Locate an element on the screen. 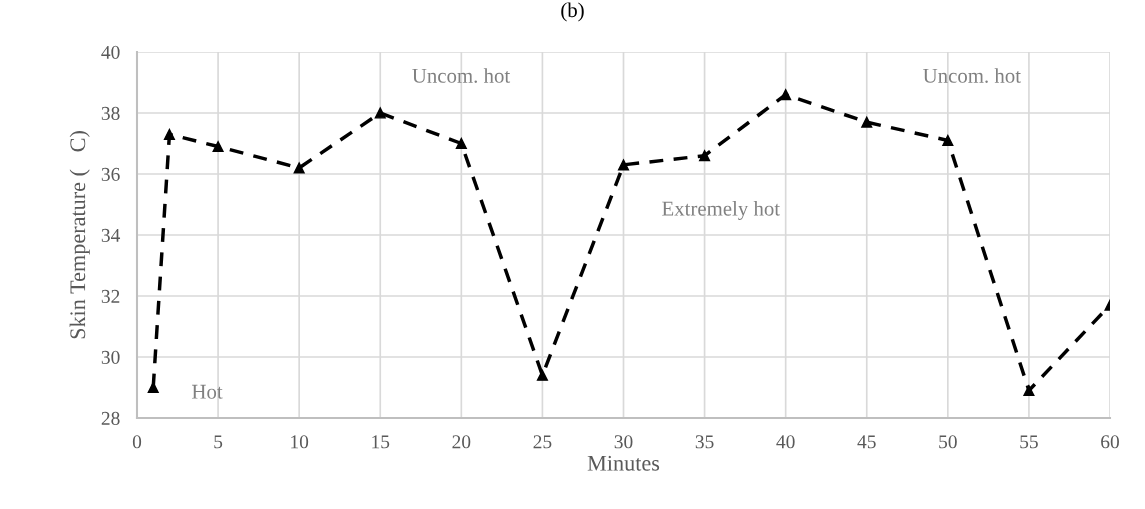 The height and width of the screenshot is (509, 1145). annotation: Hot is located at coordinates (207, 391).